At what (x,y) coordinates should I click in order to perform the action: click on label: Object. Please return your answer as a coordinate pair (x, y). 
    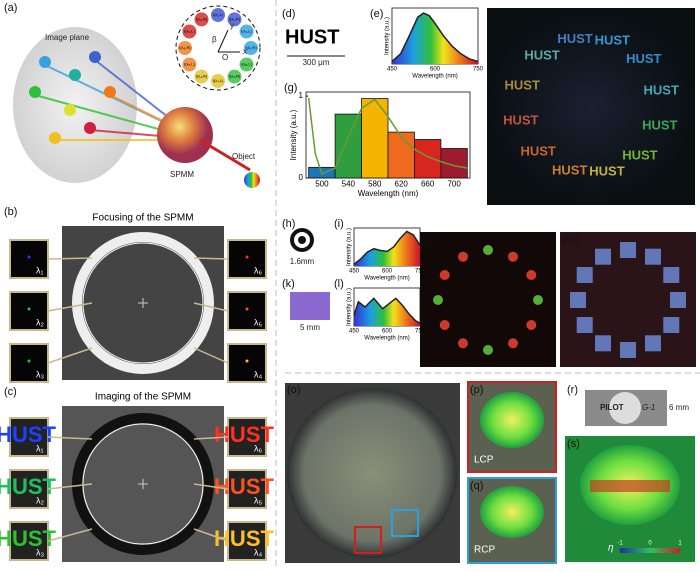
    Looking at the image, I should click on (244, 156).